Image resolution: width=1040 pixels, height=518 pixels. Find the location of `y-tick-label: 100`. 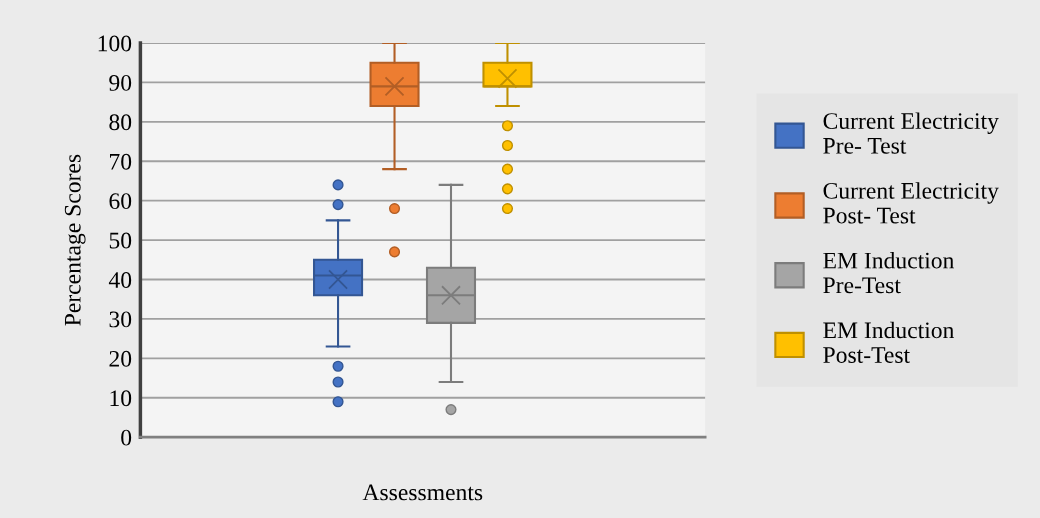

y-tick-label: 100 is located at coordinates (115, 43).